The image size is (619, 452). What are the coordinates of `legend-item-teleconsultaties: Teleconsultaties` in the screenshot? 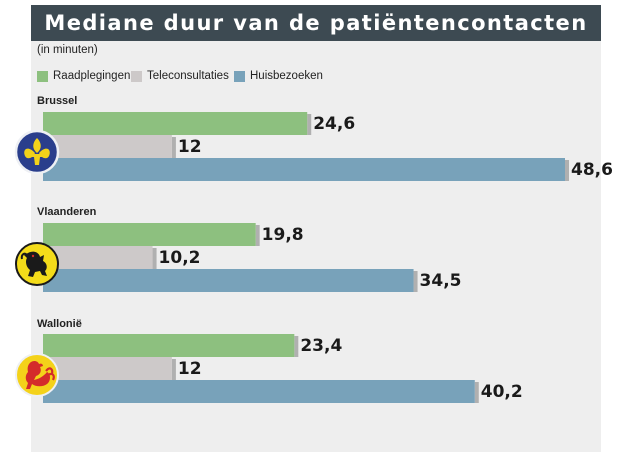 It's located at (180, 76).